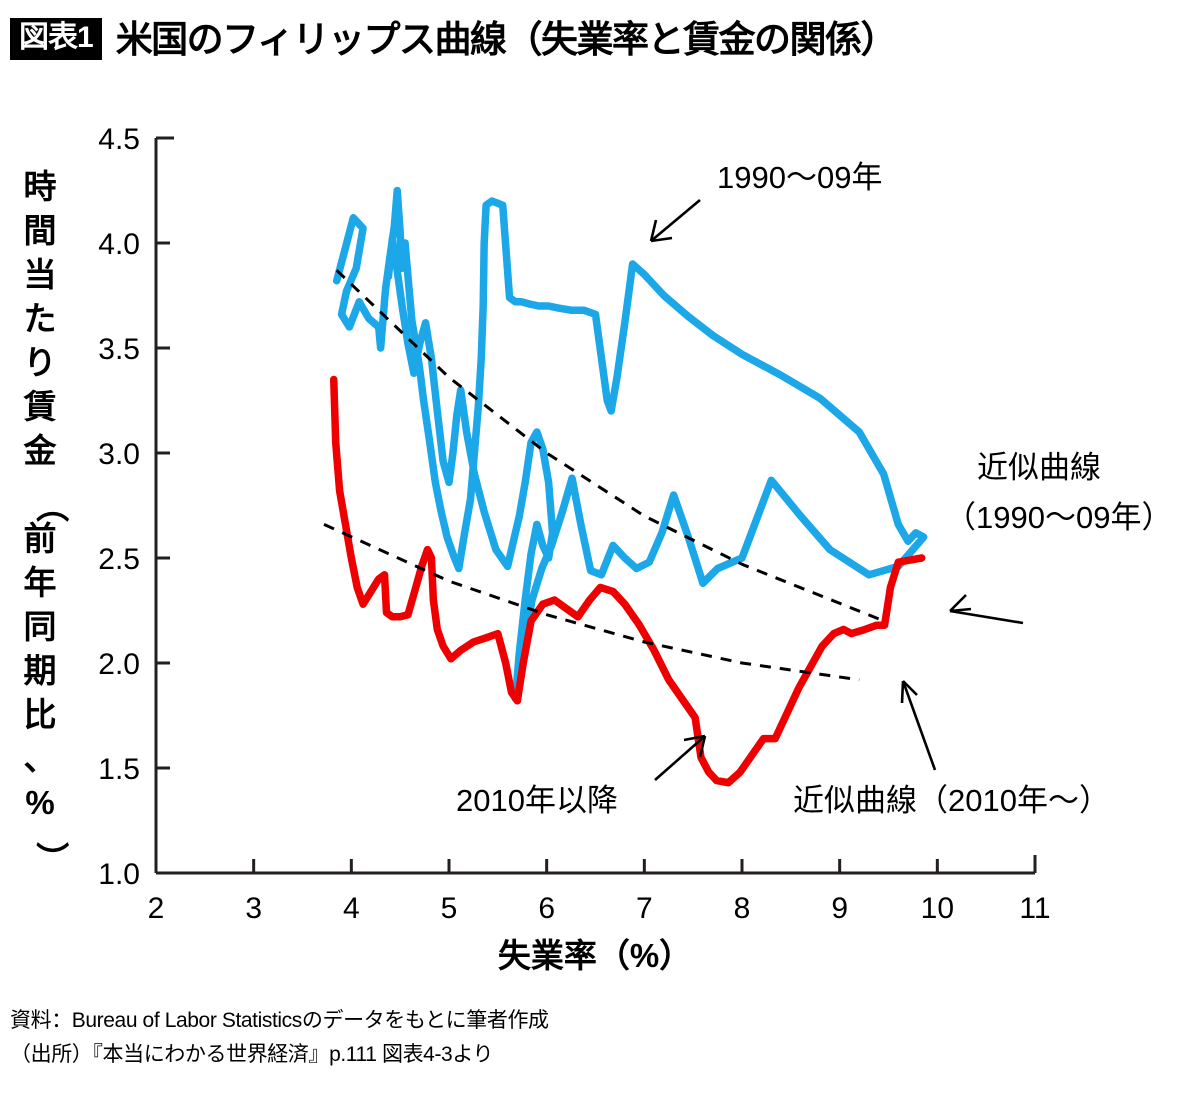 Image resolution: width=1200 pixels, height=1100 pixels. I want to click on y-axis-title-char: 比, so click(40, 714).